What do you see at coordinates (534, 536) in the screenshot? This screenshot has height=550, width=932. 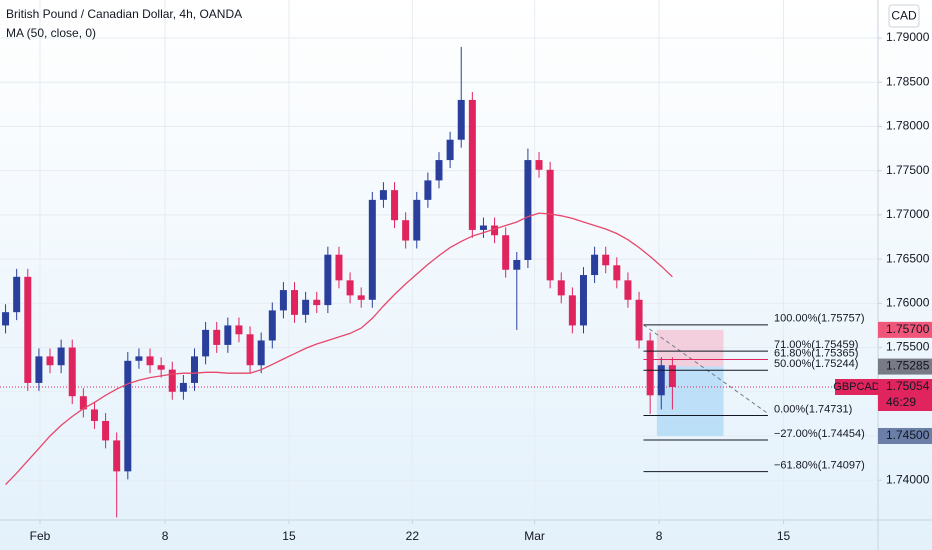 I see `x-tick-label: Mar` at bounding box center [534, 536].